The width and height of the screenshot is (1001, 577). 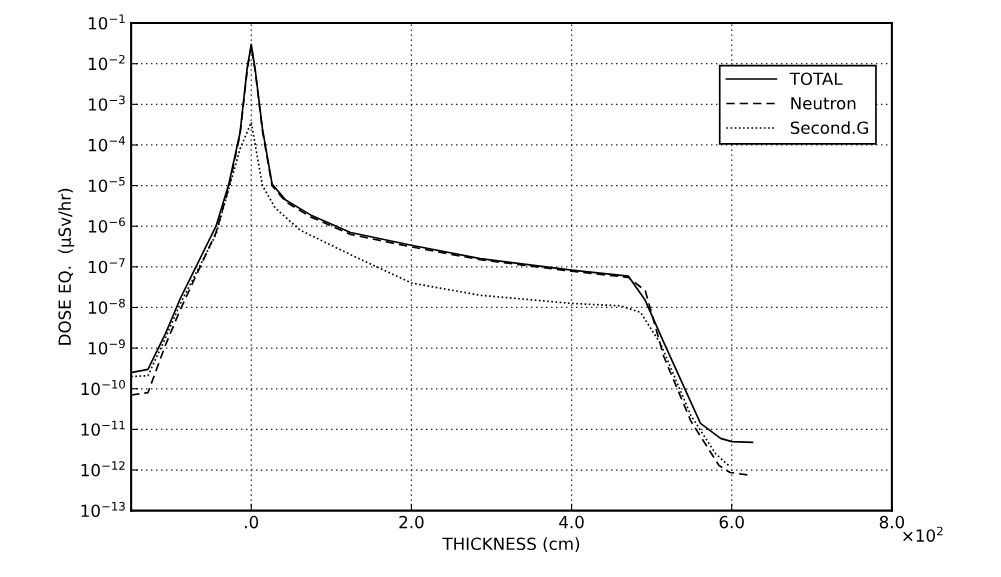 I want to click on x-tick-label: 4.0, so click(x=571, y=522).